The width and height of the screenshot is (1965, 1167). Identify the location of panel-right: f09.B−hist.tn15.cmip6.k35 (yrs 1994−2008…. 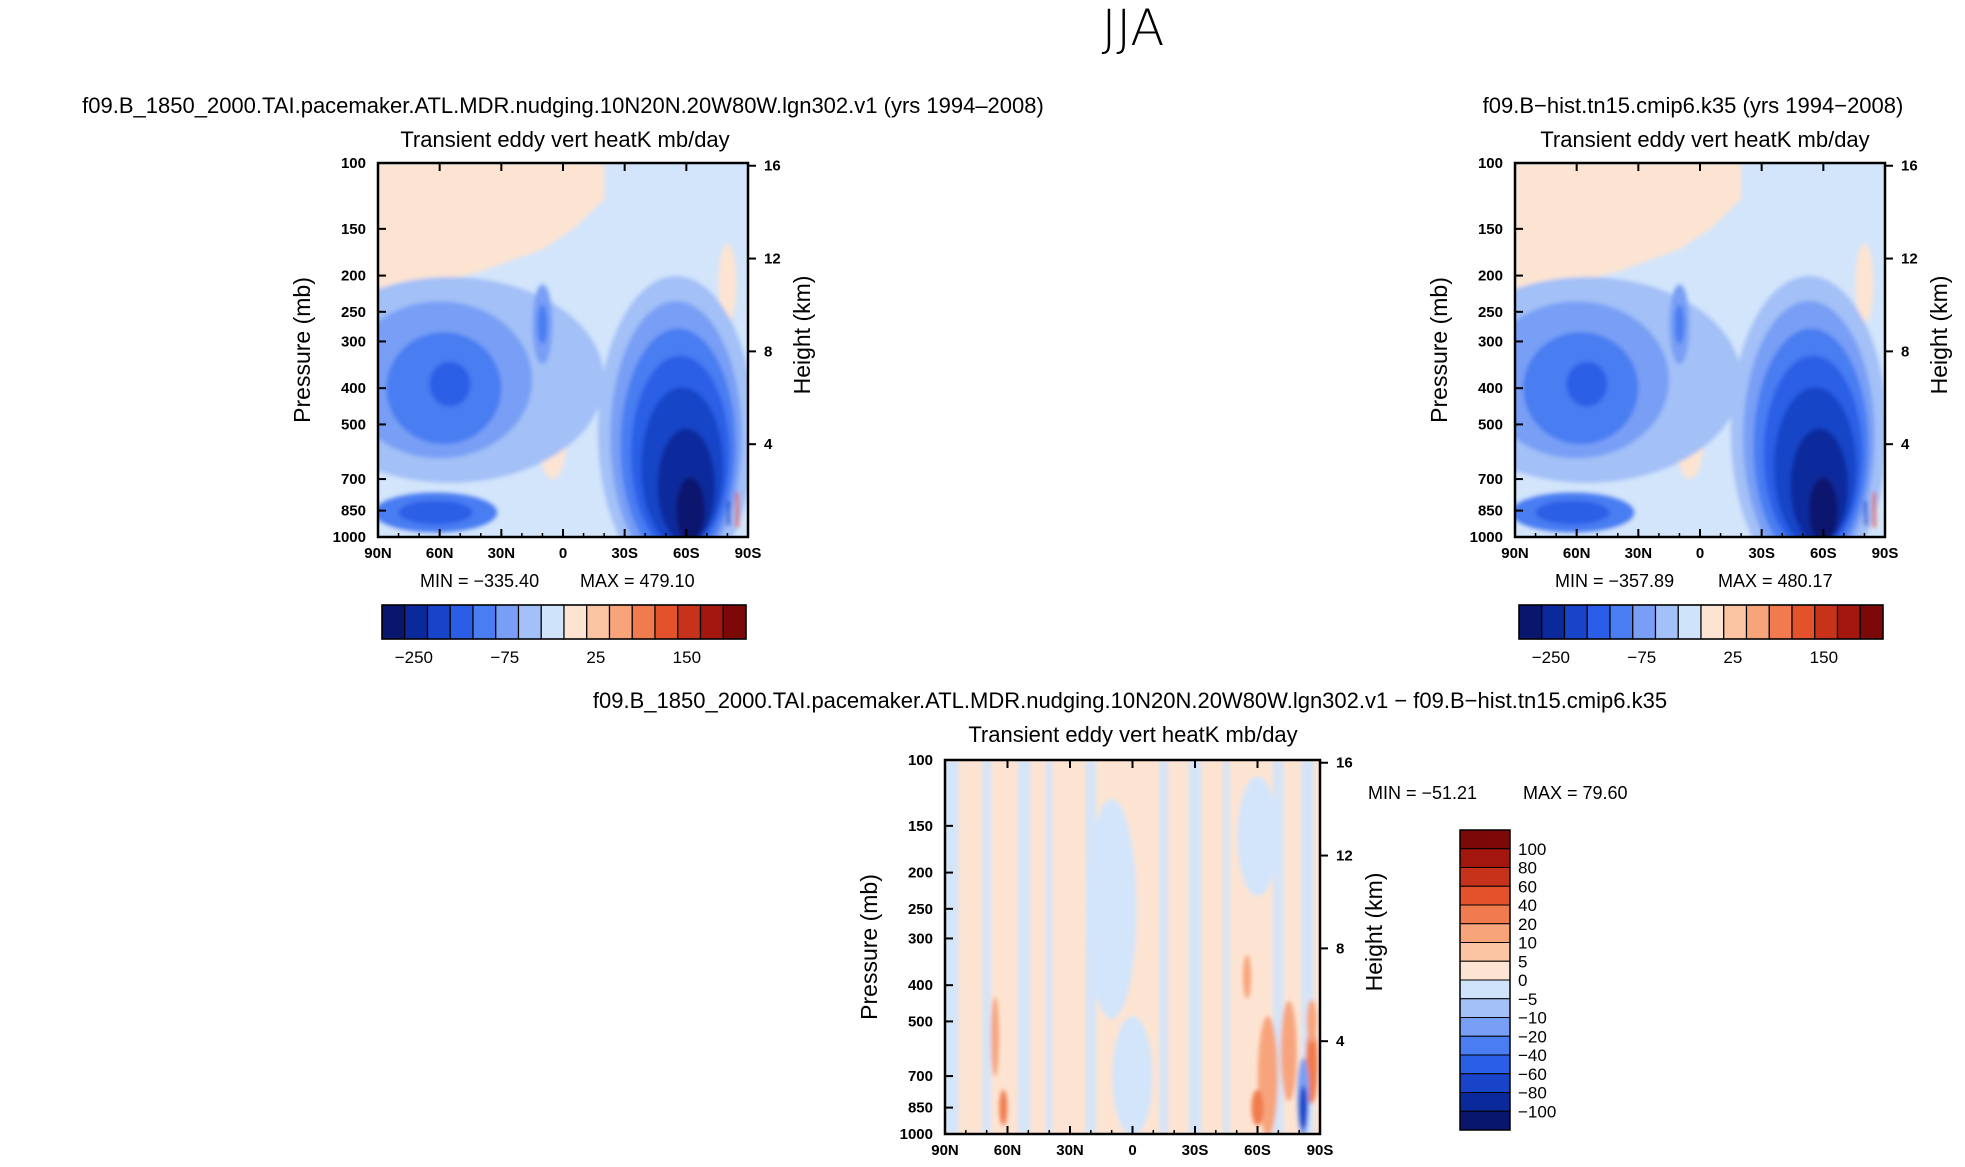
(1689, 380).